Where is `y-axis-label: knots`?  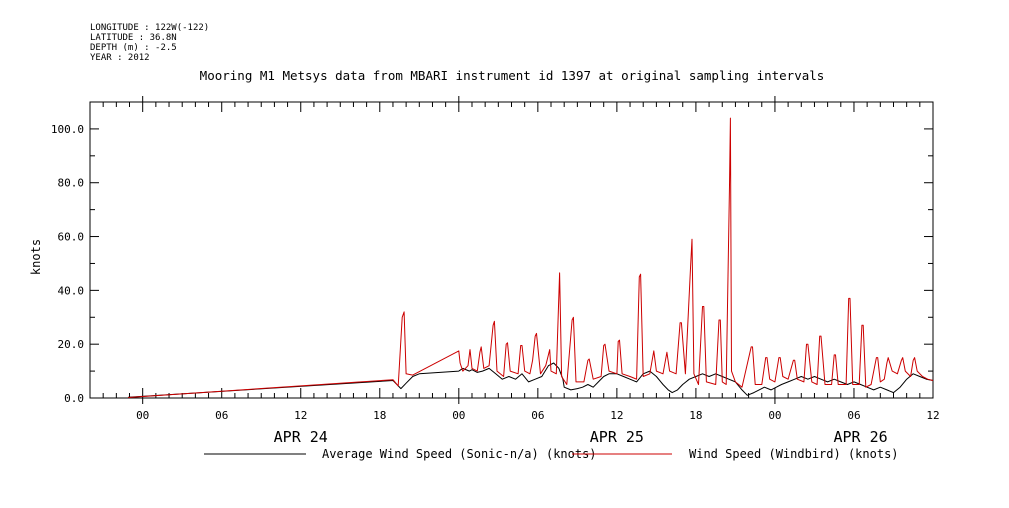
y-axis-label: knots is located at coordinates (36, 257).